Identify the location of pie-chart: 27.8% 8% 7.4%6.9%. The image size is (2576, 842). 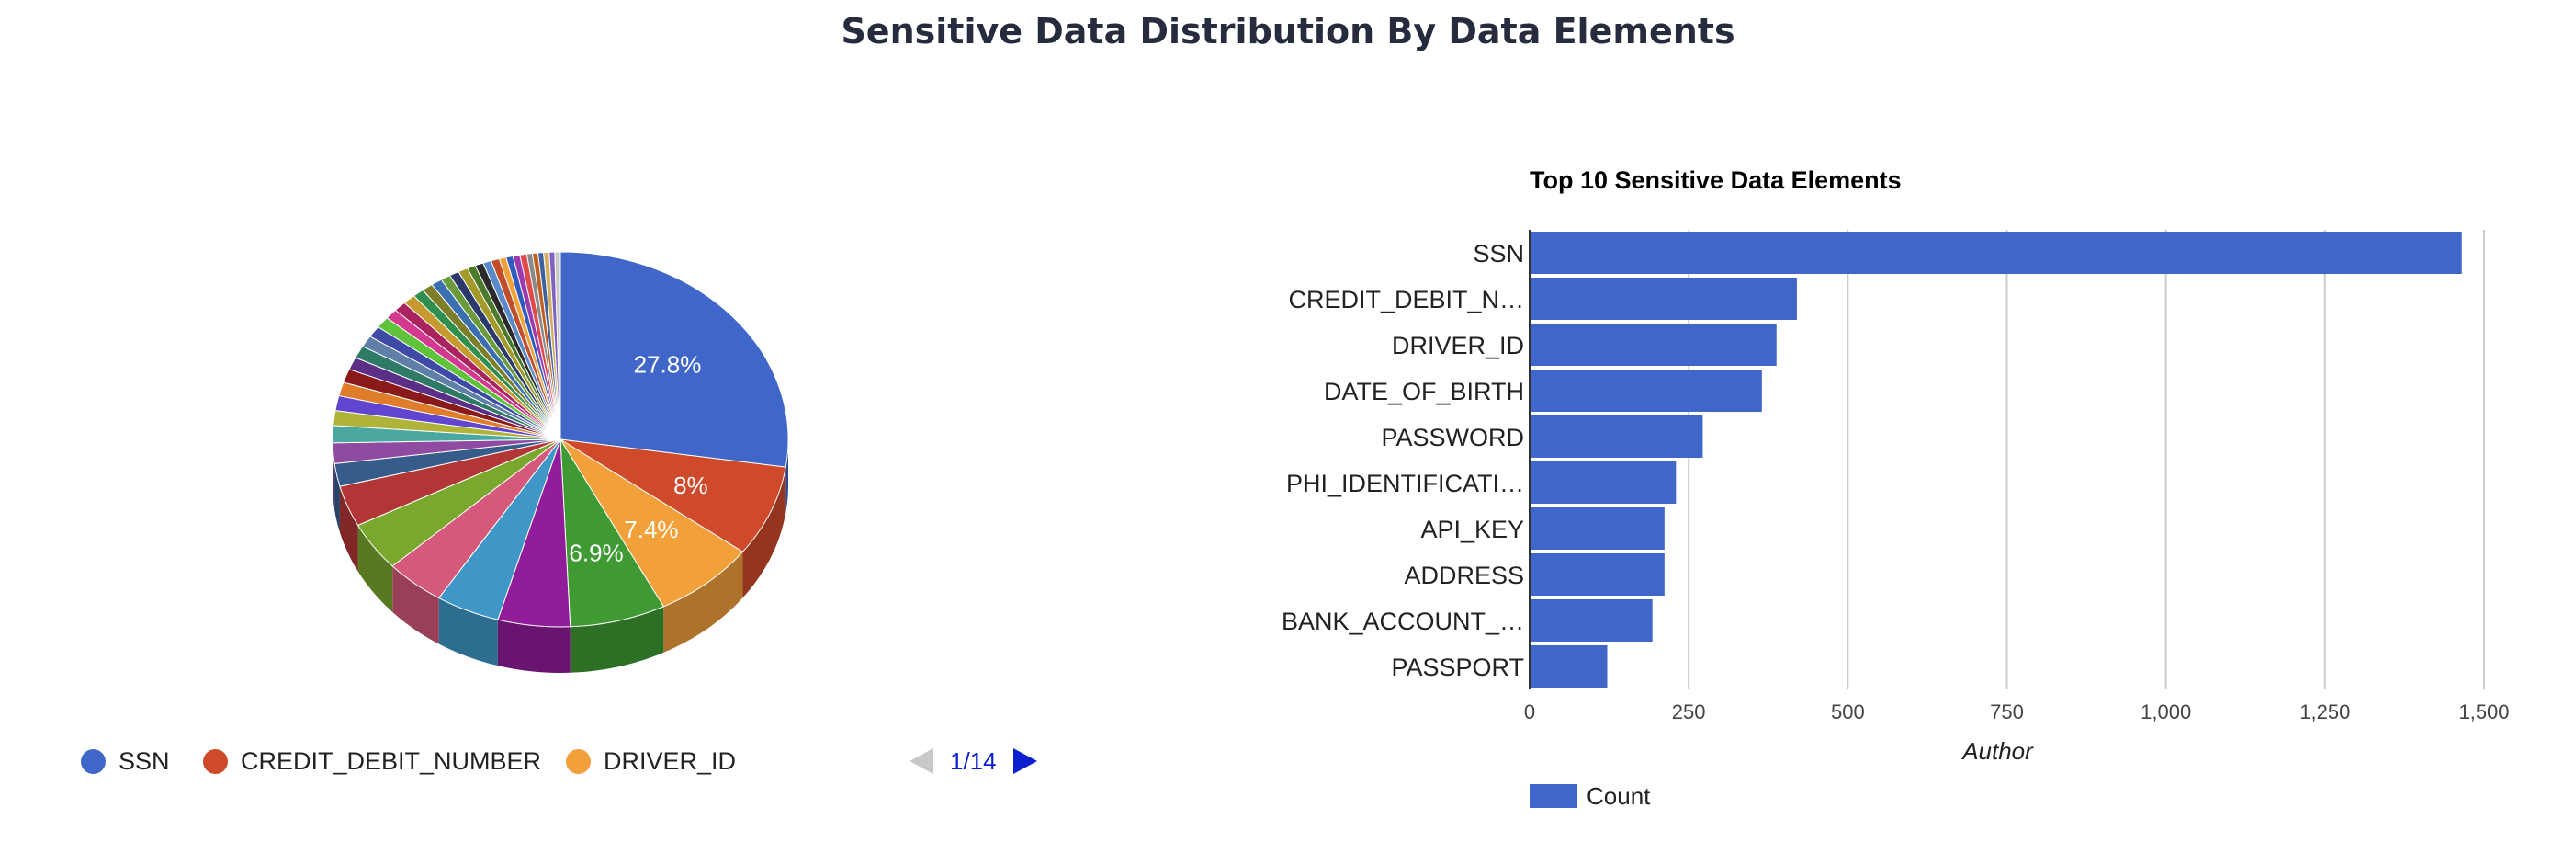
(560, 462).